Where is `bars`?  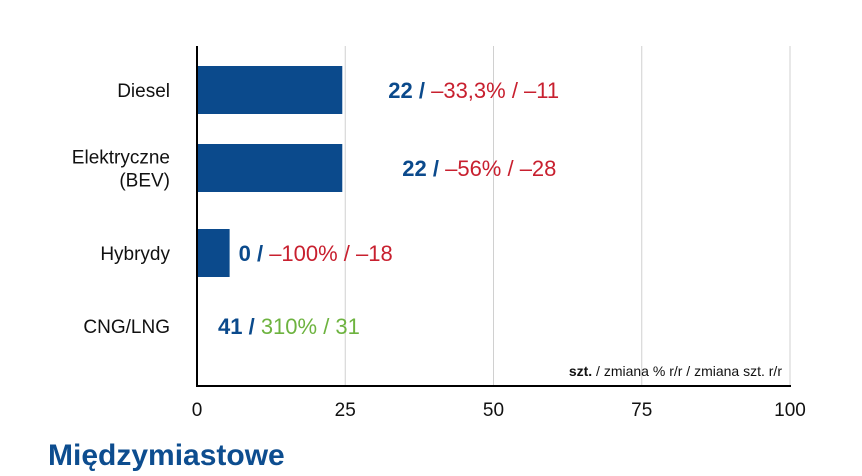 bars is located at coordinates (270, 171).